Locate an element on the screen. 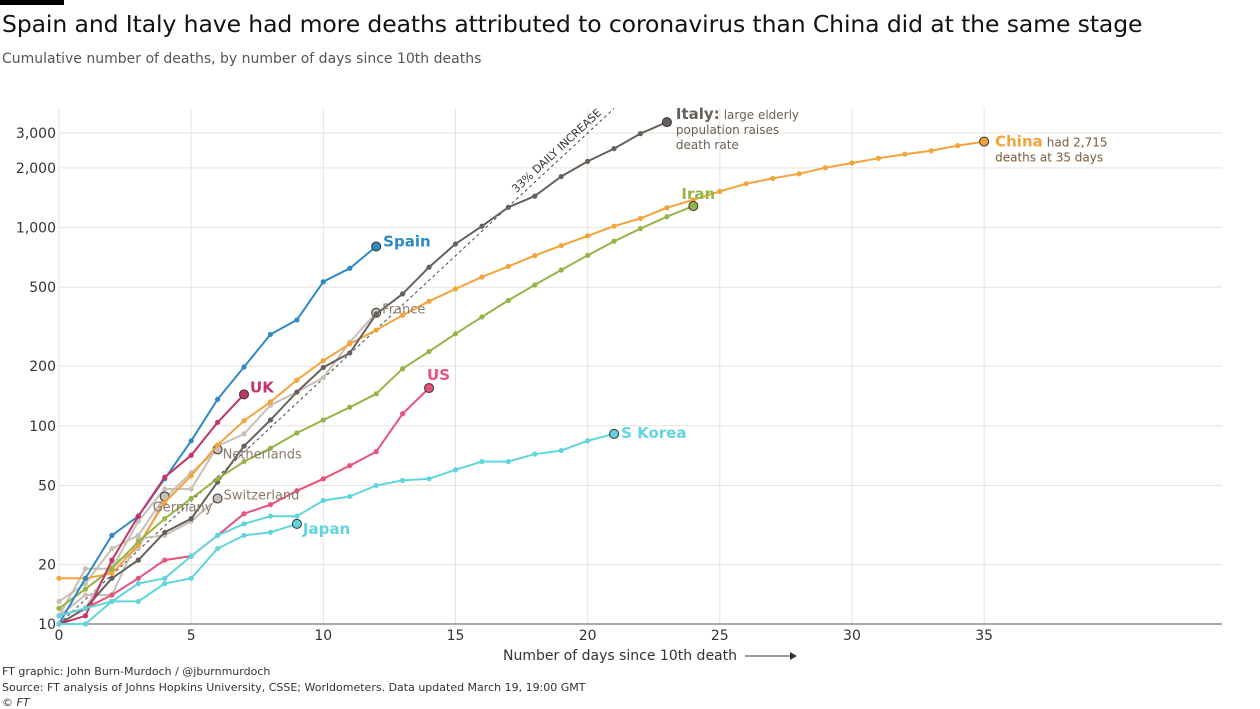  series-label-netherlands: Netherlands is located at coordinates (262, 454).